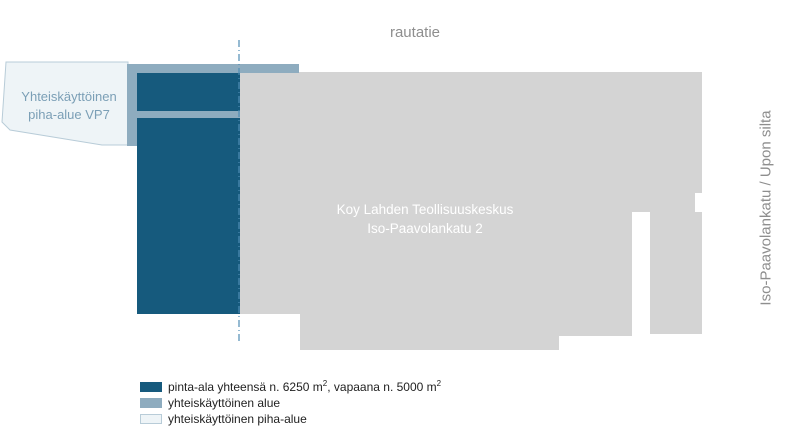 The width and height of the screenshot is (800, 436). Describe the element at coordinates (415, 32) in the screenshot. I see `railway-label: rautatie` at that location.